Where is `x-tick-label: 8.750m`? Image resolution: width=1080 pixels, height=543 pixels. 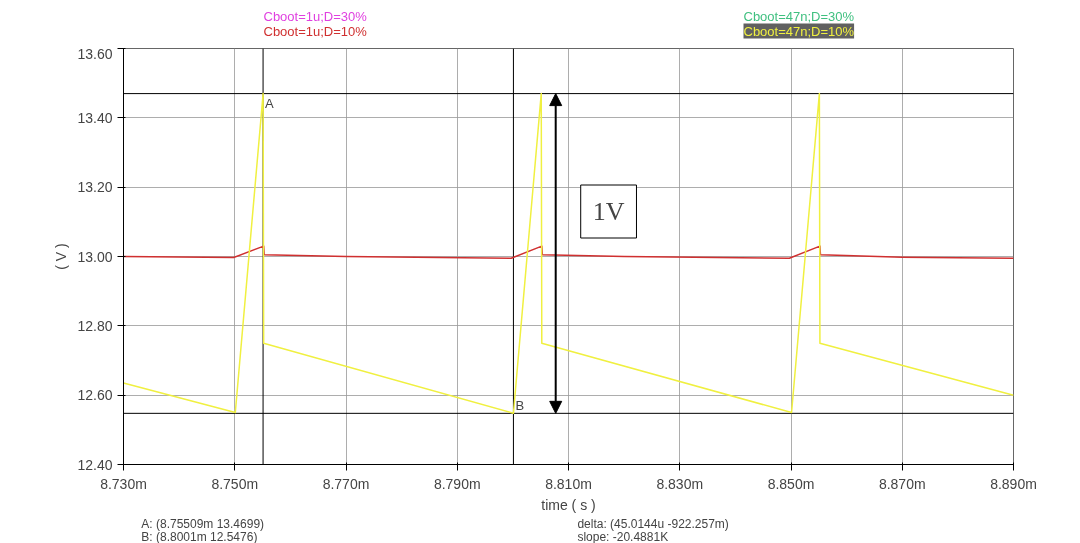
x-tick-label: 8.750m is located at coordinates (235, 483).